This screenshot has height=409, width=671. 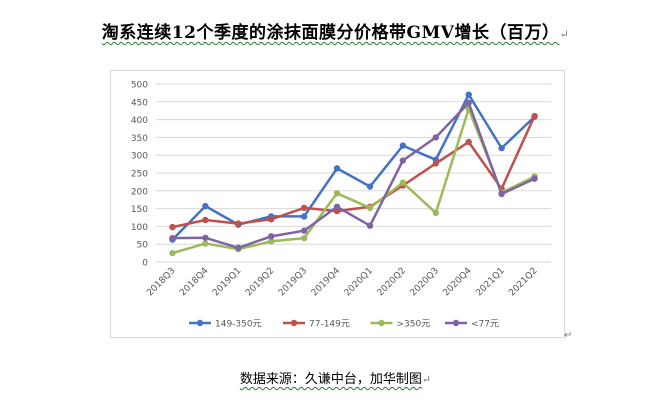 What do you see at coordinates (139, 157) in the screenshot?
I see `y-tick-label: 300` at bounding box center [139, 157].